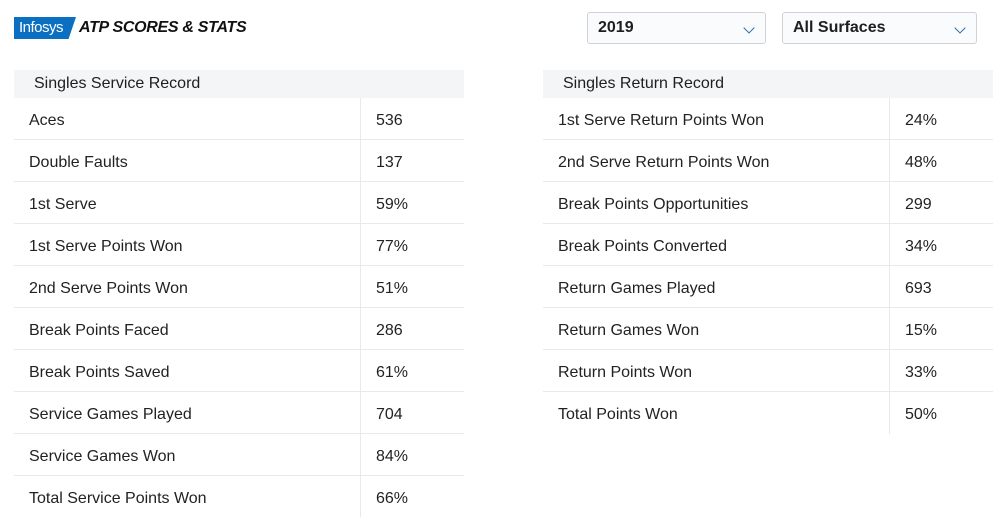 The image size is (995, 517). I want to click on infosys-atp-logo: Infosys ATP SCORES & STATS, so click(130, 28).